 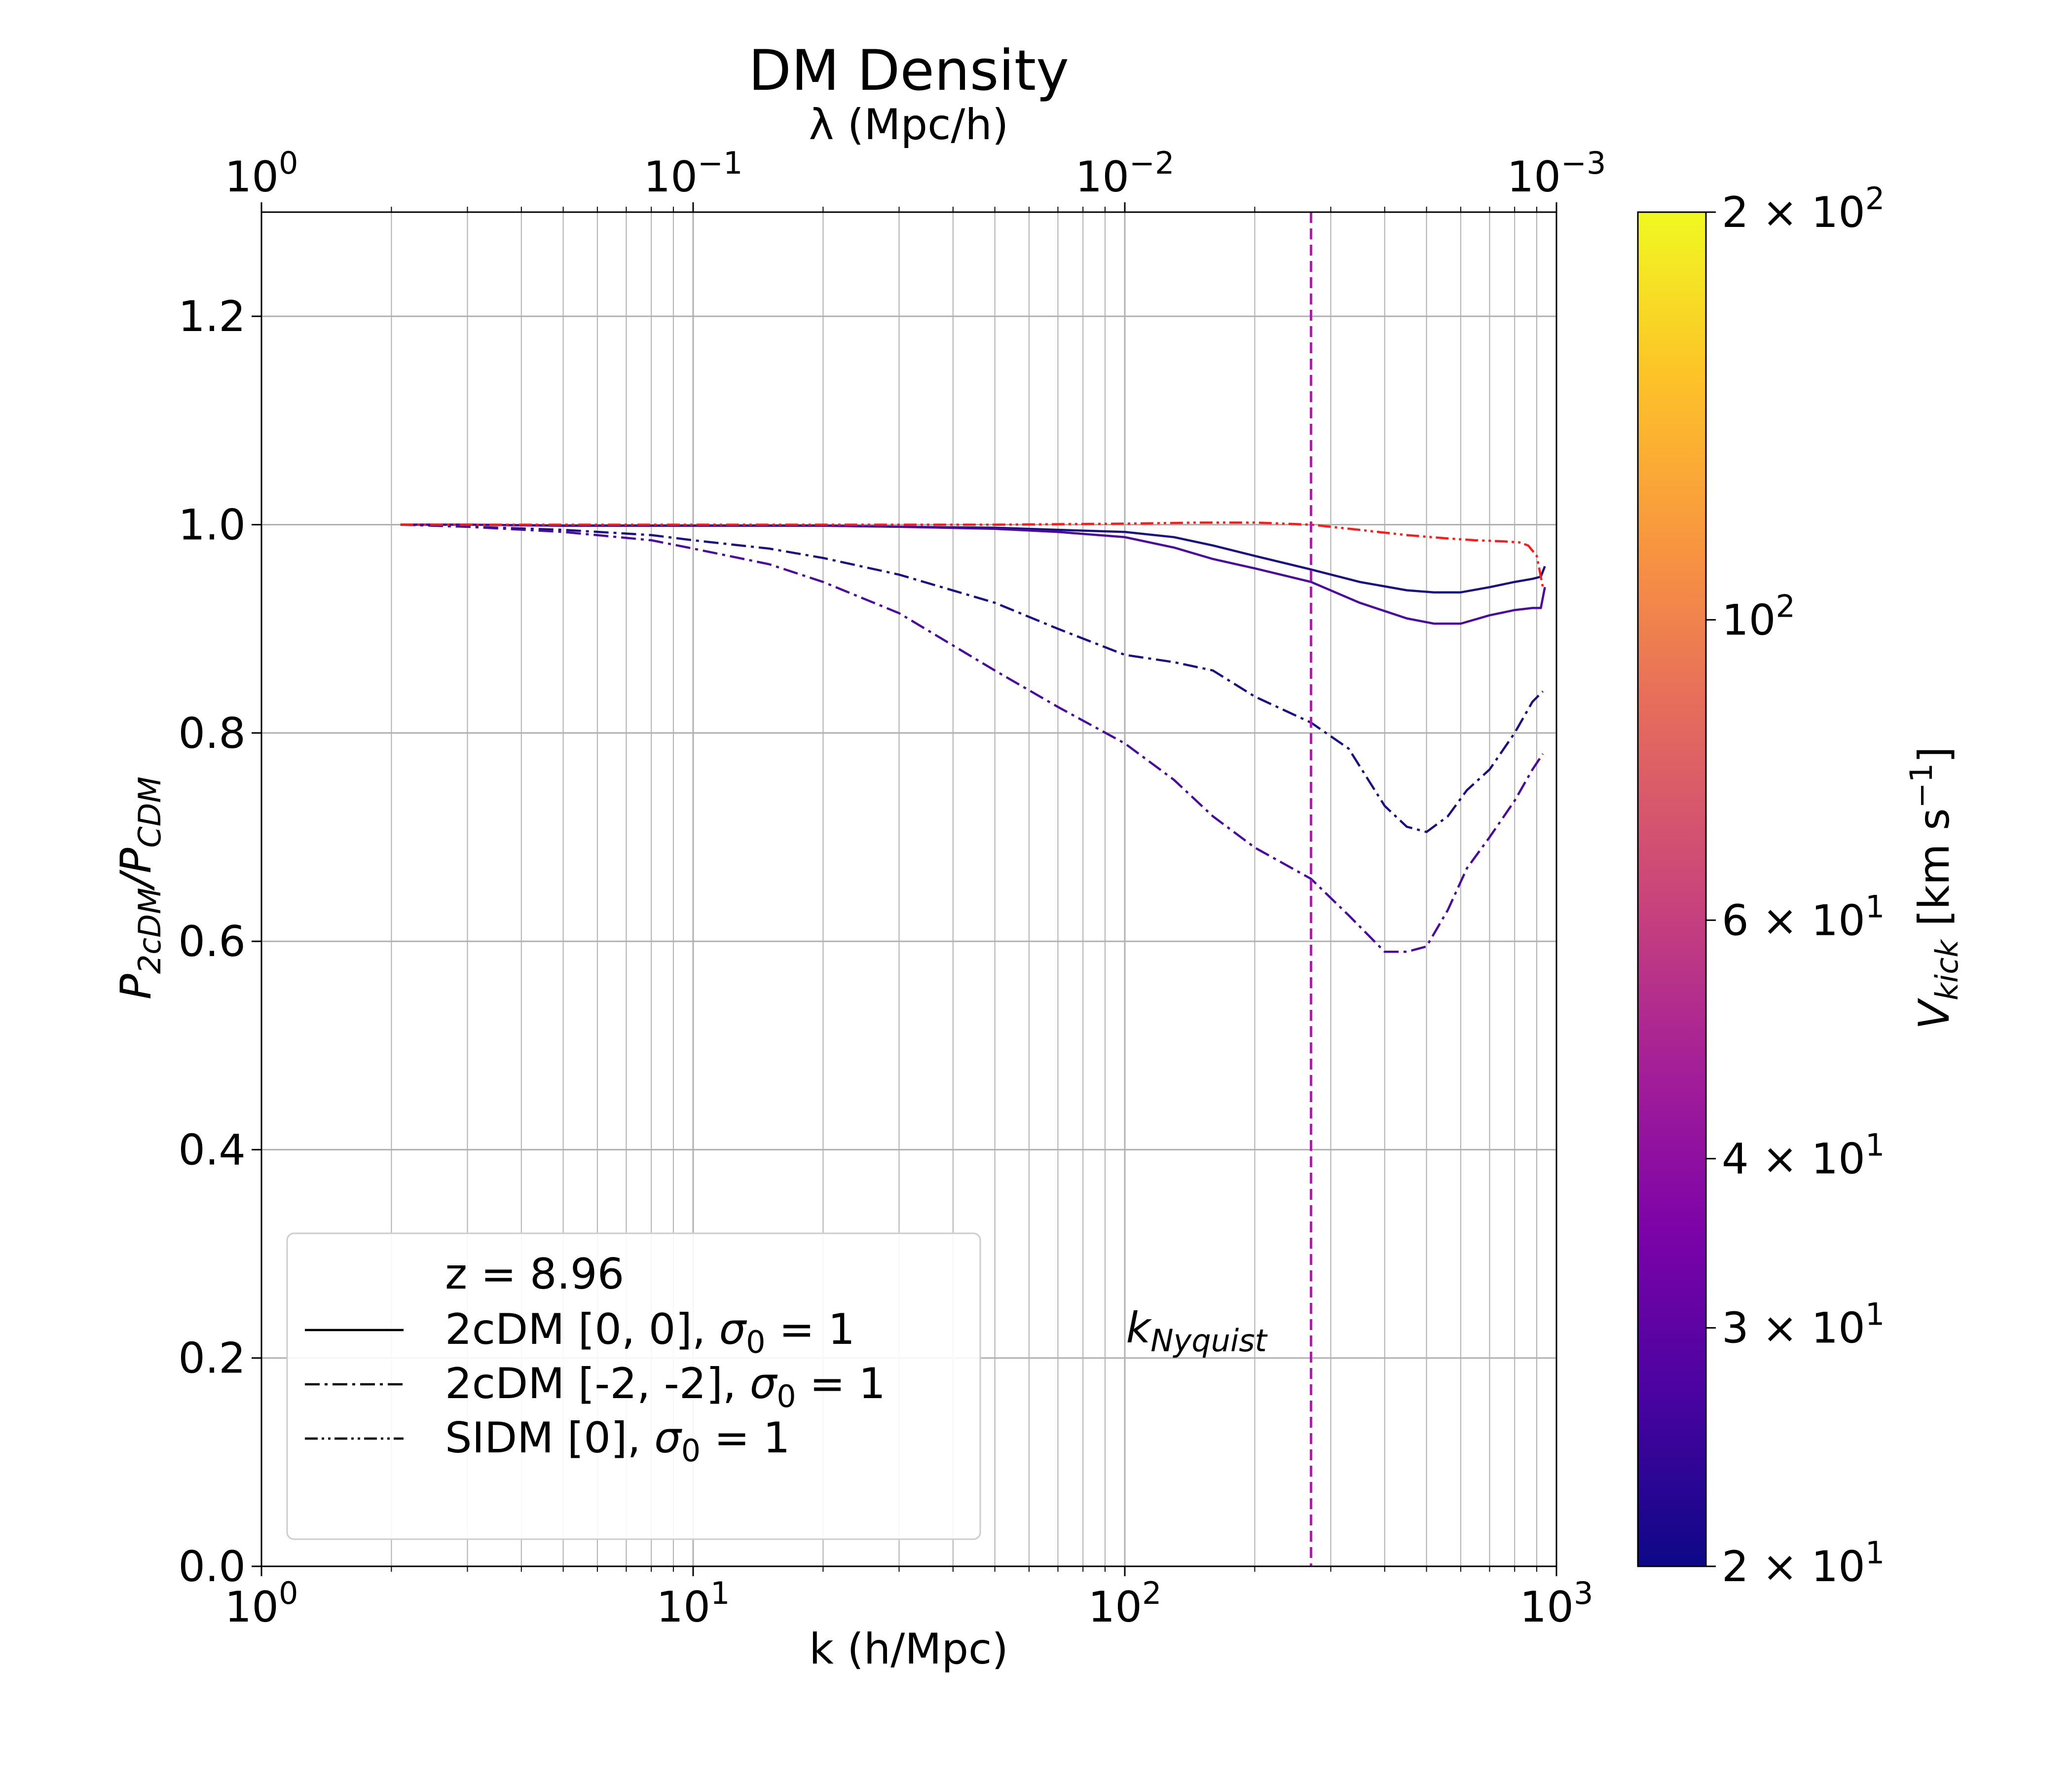 What do you see at coordinates (212, 1150) in the screenshot?
I see `y-tick-label: 0.4` at bounding box center [212, 1150].